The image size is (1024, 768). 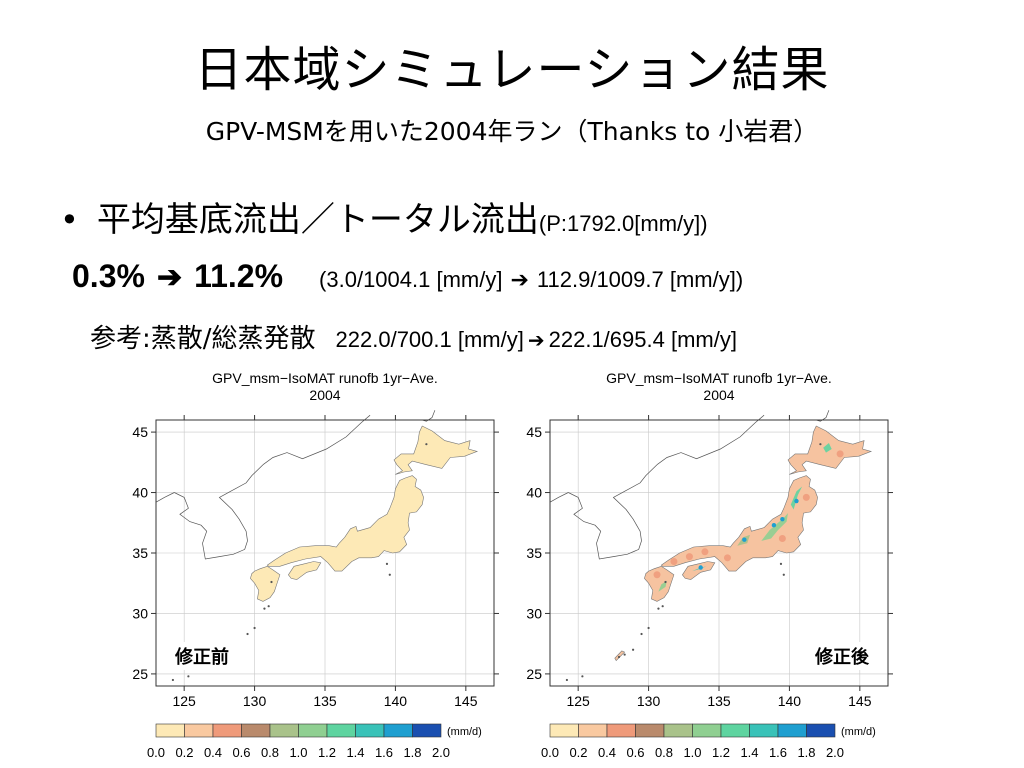 I want to click on reference-label: 参考:蒸散/総蒸発散, so click(x=203, y=339).